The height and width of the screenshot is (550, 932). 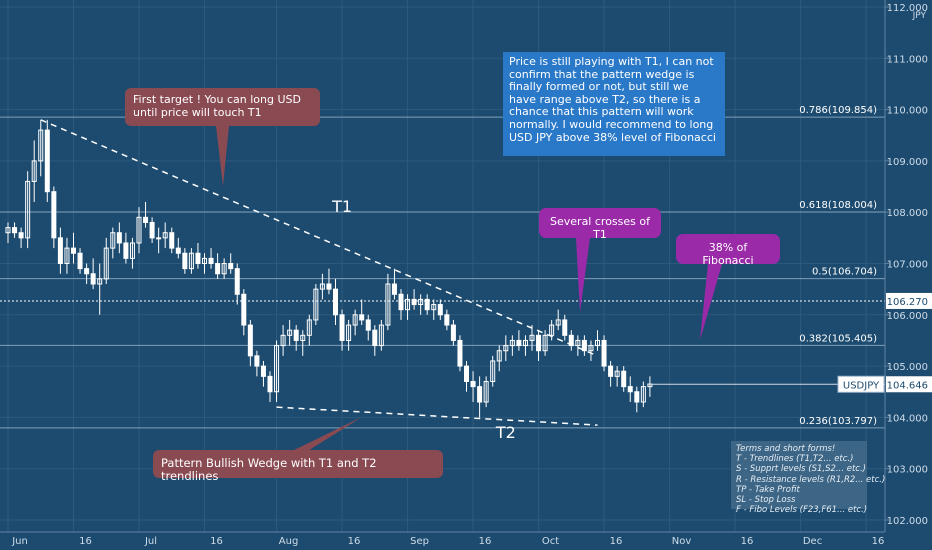 What do you see at coordinates (838, 205) in the screenshot?
I see `fib-level-label: 0.618(108.004)` at bounding box center [838, 205].